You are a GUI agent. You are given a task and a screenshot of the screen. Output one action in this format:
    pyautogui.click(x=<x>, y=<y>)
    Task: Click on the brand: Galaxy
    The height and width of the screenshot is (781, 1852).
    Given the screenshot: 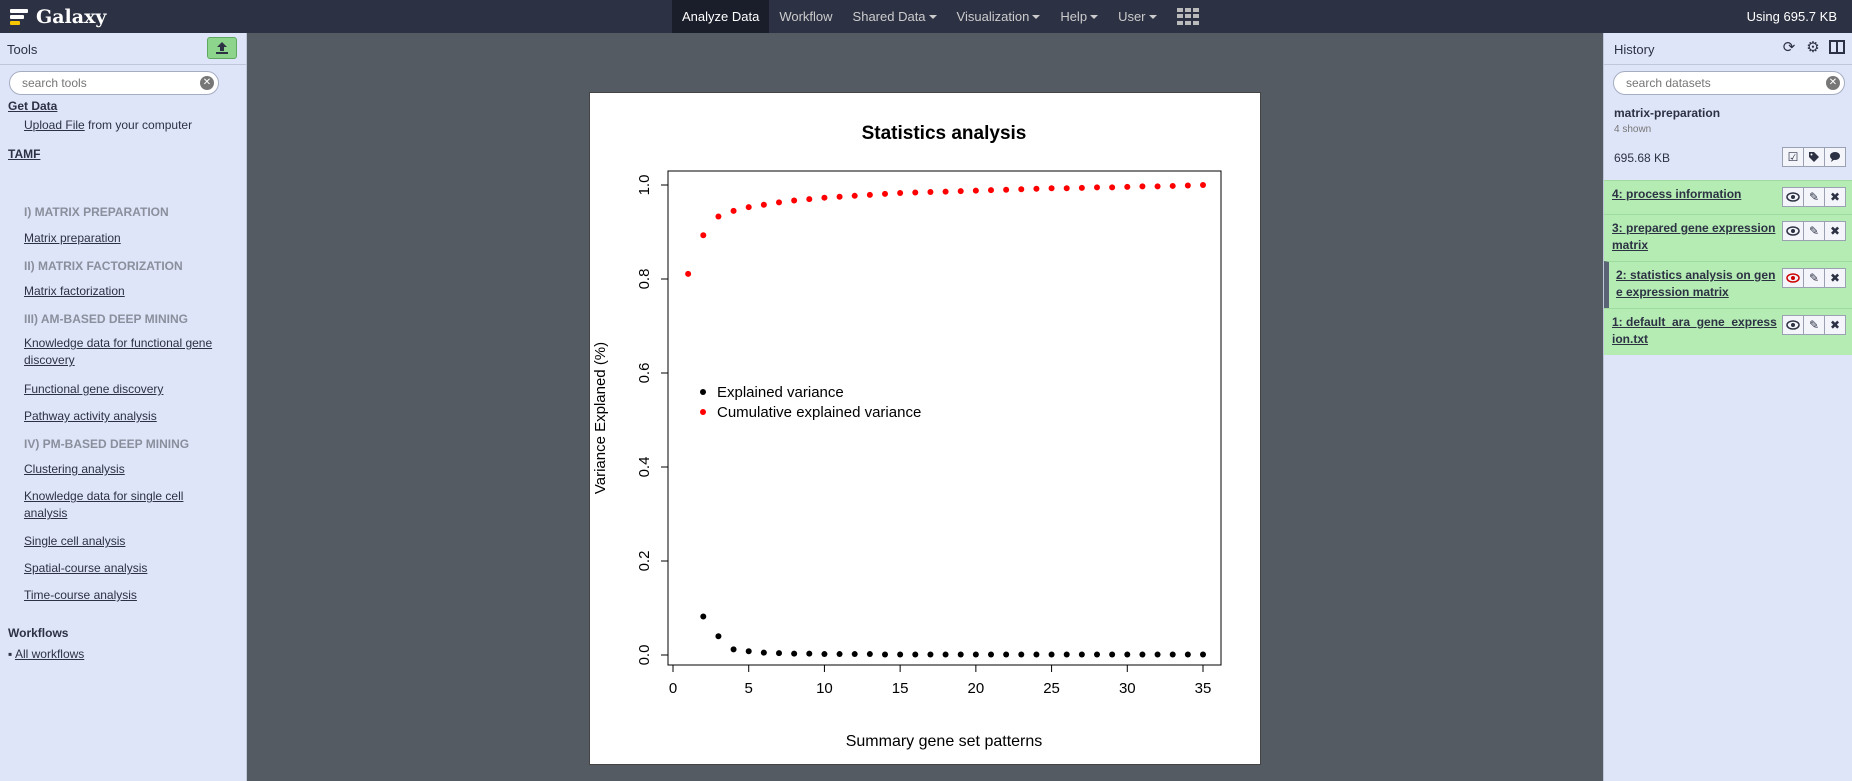 What is the action you would take?
    pyautogui.click(x=58, y=16)
    